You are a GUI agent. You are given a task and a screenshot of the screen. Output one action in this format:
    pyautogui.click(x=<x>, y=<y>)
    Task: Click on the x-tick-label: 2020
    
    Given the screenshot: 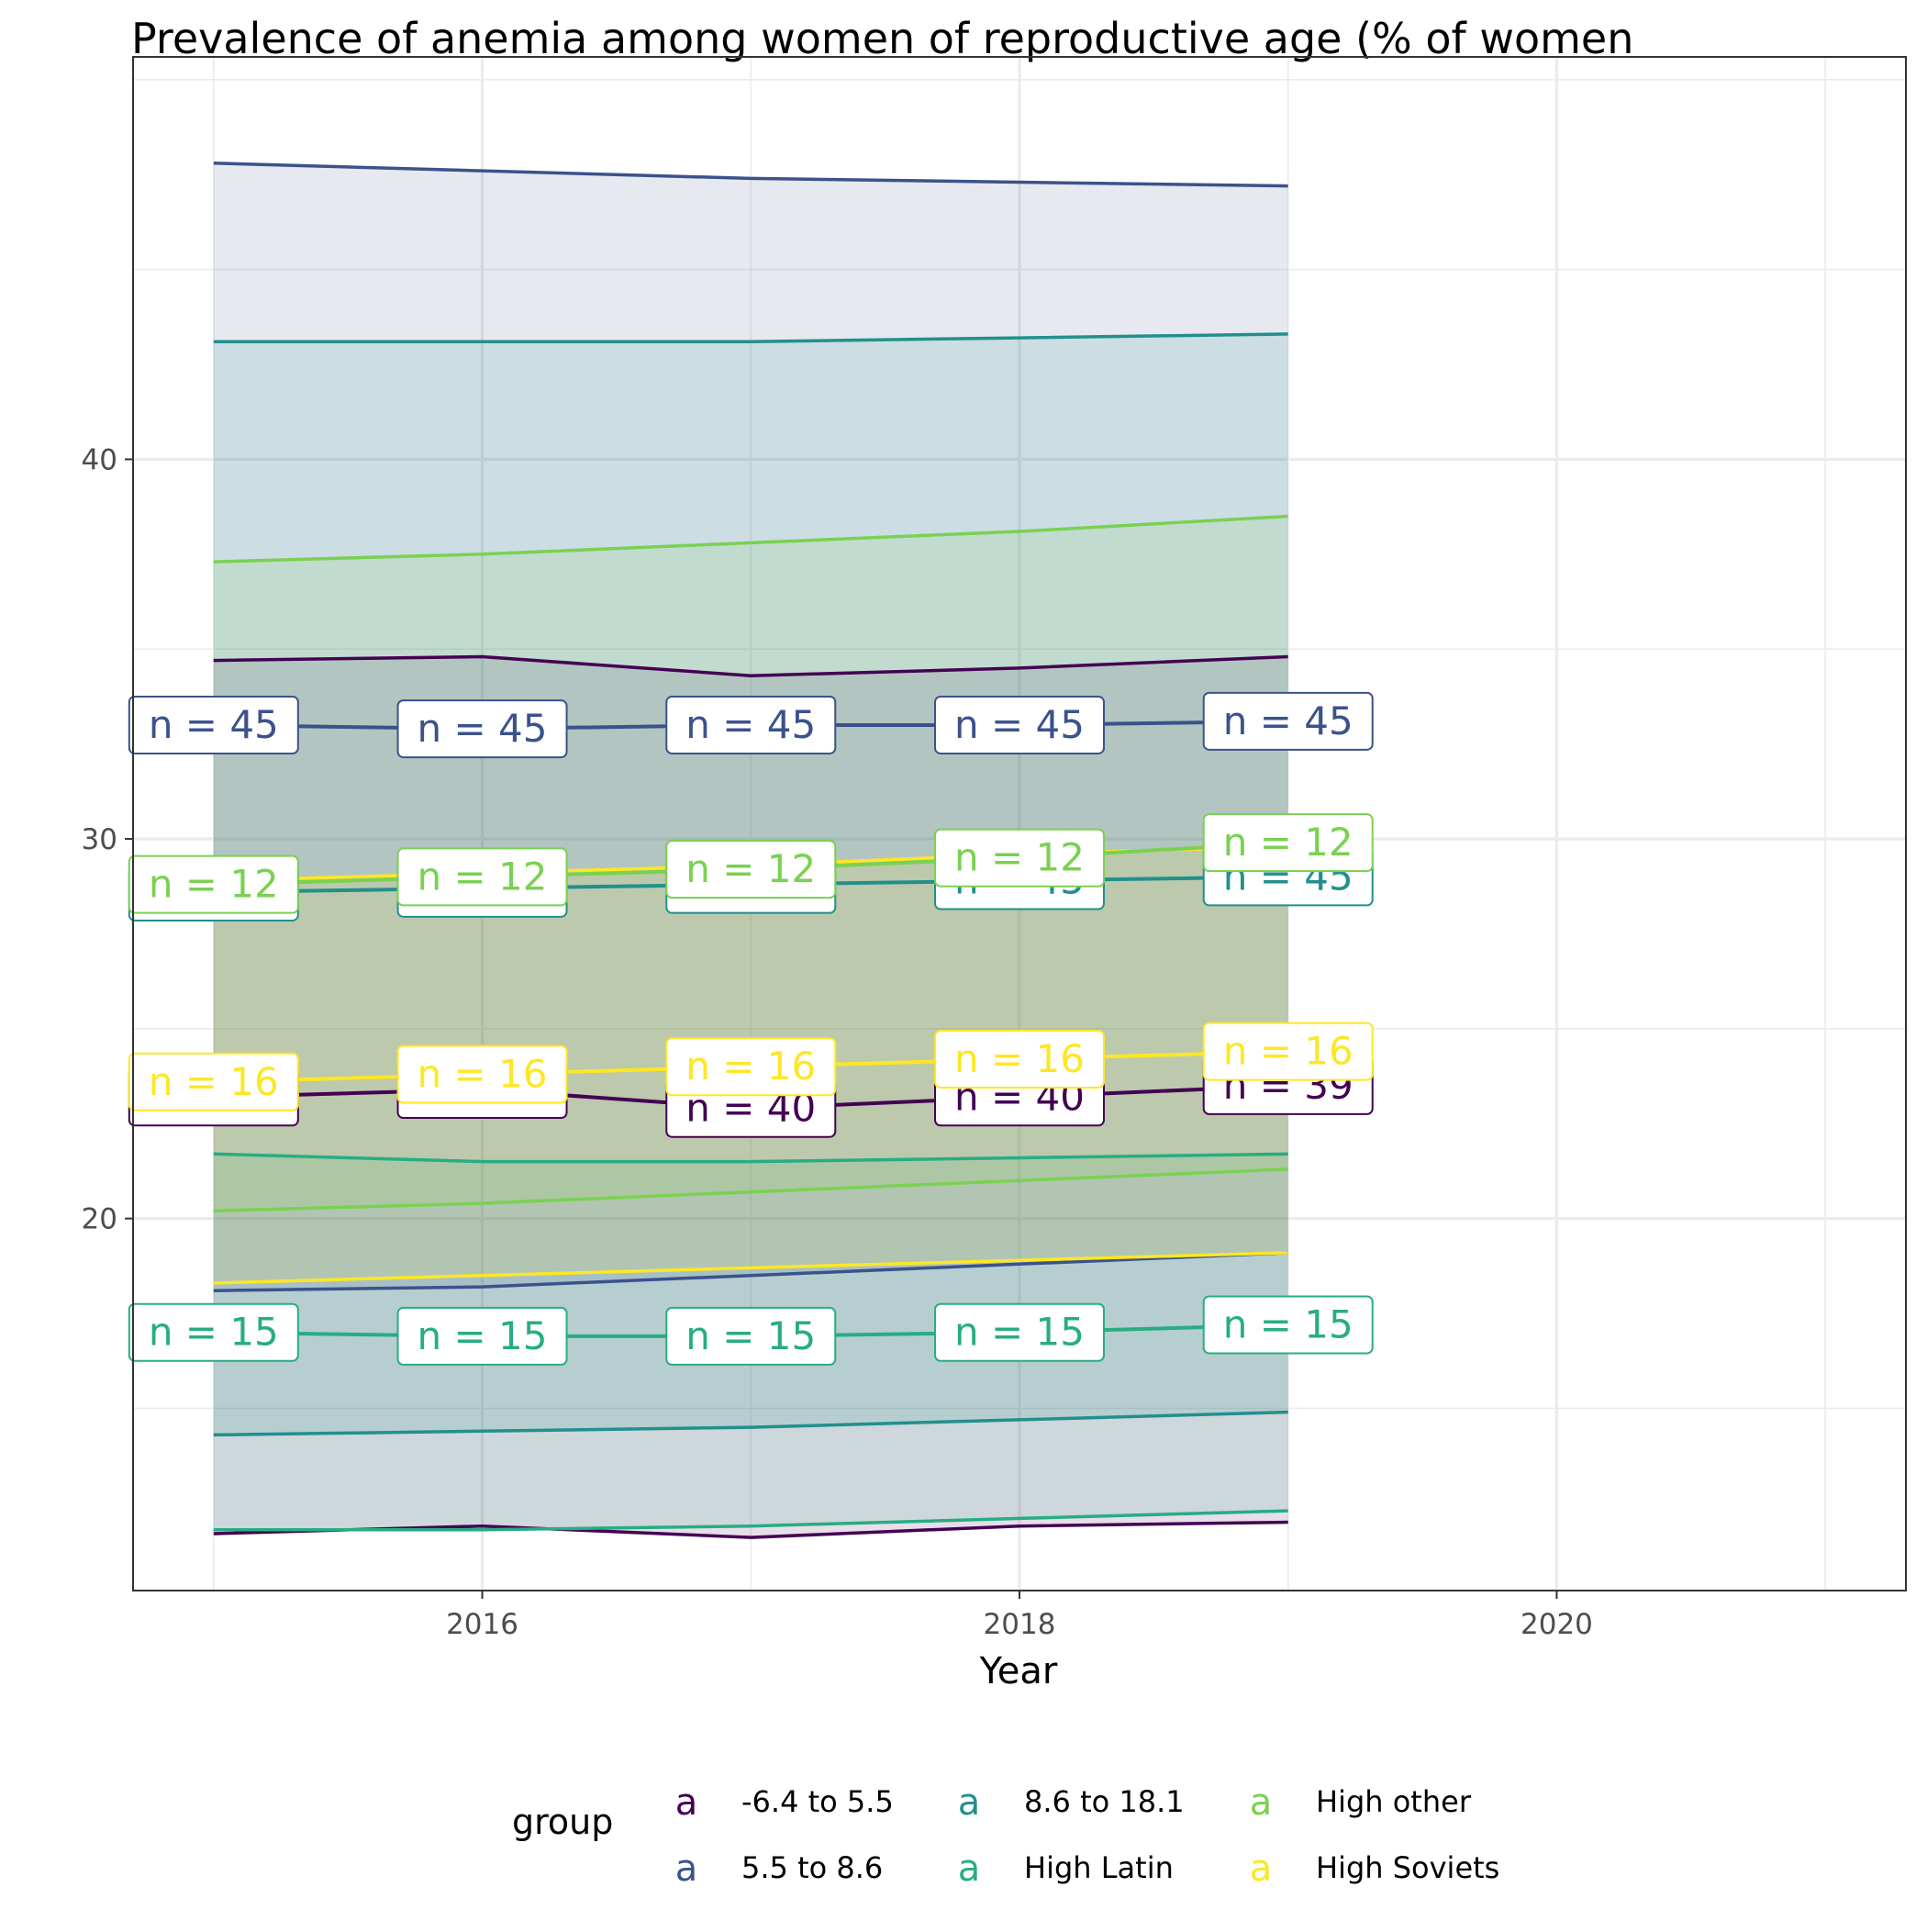 What is the action you would take?
    pyautogui.click(x=1556, y=1624)
    